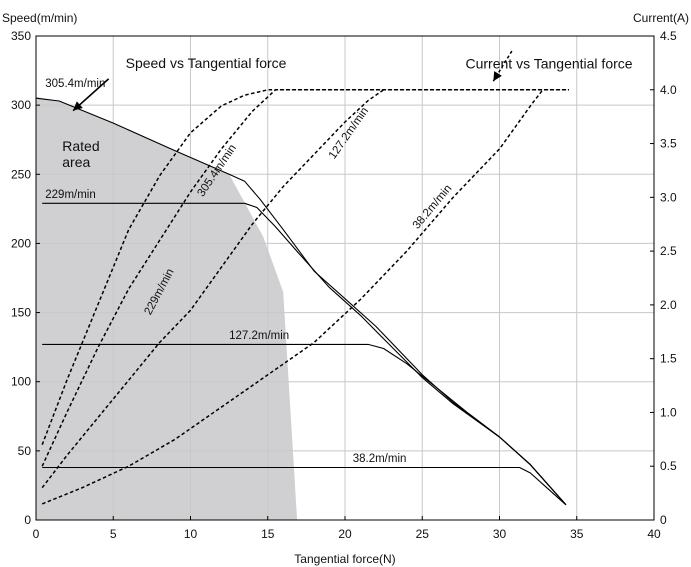 The height and width of the screenshot is (567, 691). What do you see at coordinates (27, 520) in the screenshot?
I see `y-left-tick-label: 0` at bounding box center [27, 520].